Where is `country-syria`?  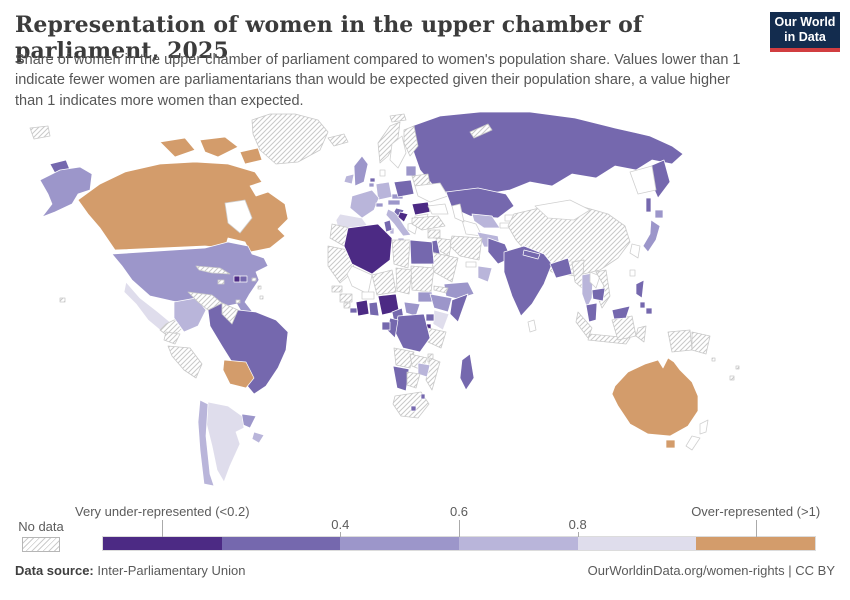
country-syria is located at coordinates (434, 234).